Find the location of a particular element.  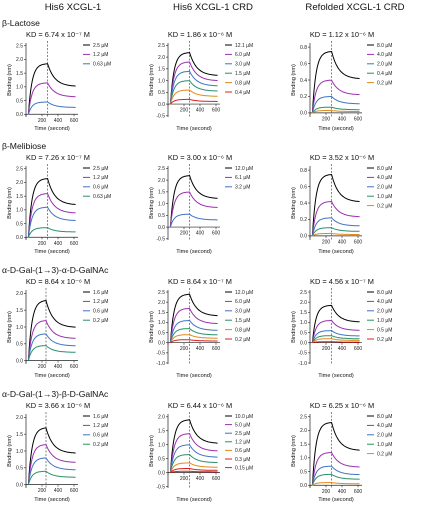

legend-label: 0.8 µM is located at coordinates (242, 83).